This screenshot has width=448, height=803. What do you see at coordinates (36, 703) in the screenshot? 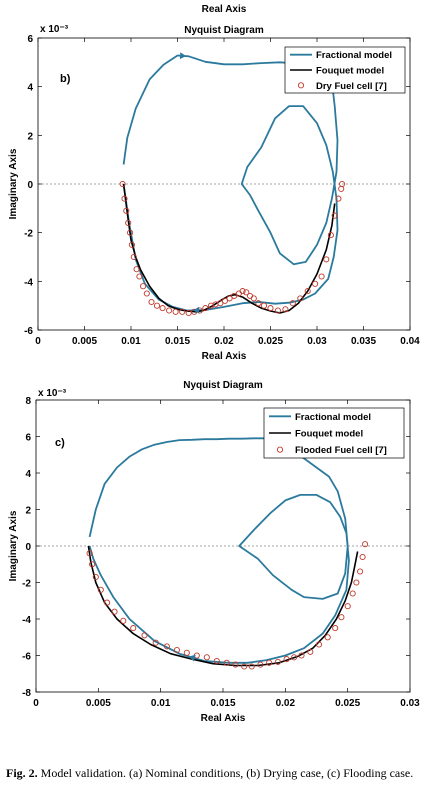
I see `x-tick-label: 0` at bounding box center [36, 703].